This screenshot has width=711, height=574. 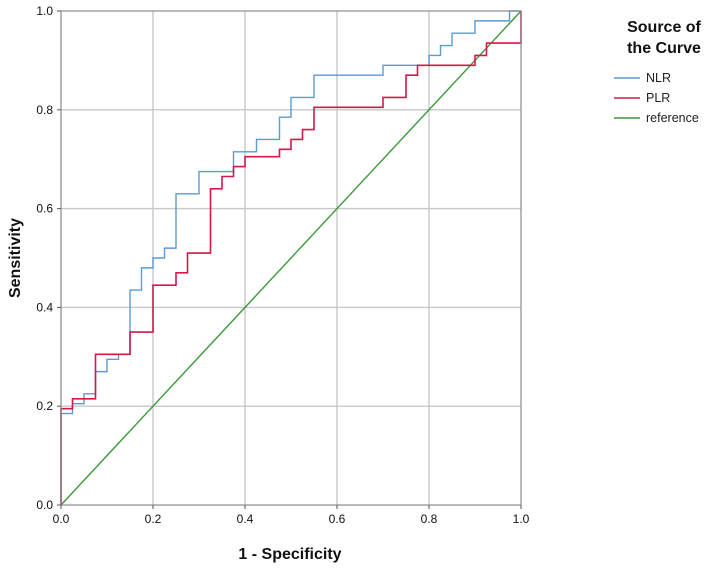 I want to click on x-tick-label: 0.4, so click(x=245, y=519).